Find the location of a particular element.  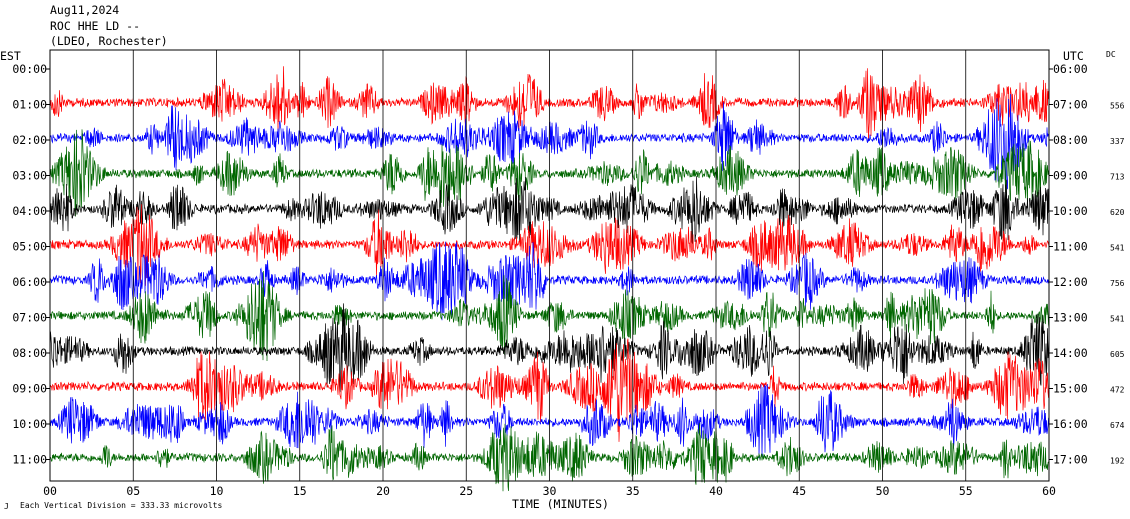

est-label: 06:00 is located at coordinates (29, 282).